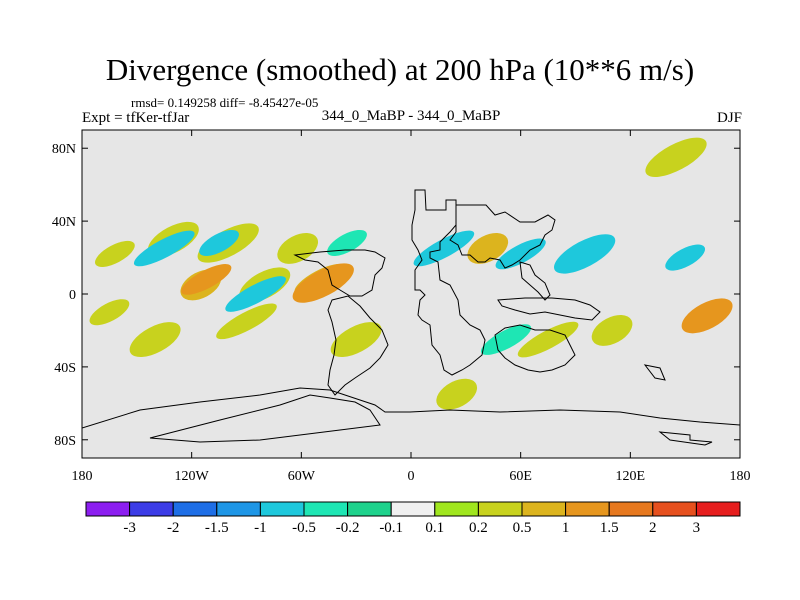 Image resolution: width=800 pixels, height=600 pixels. Describe the element at coordinates (304, 528) in the screenshot. I see `colorbar-label: -0.5` at that location.